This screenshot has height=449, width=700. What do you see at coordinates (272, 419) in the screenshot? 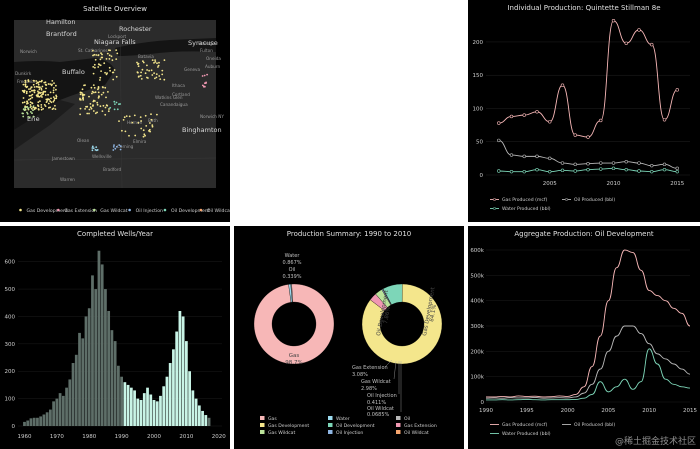
I see `legend-item: Gas` at bounding box center [272, 419].